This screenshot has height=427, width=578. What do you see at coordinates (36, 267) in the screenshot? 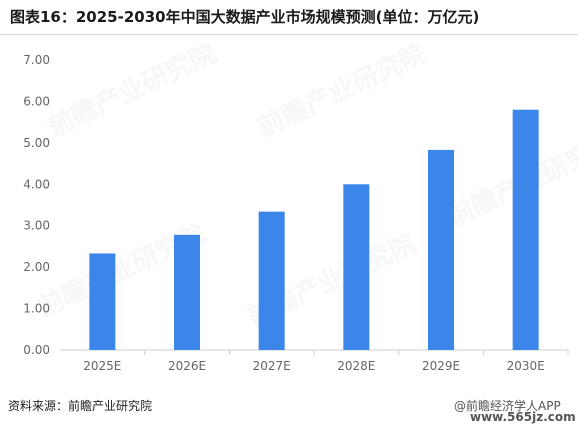
I see `y-tick-label: 2.00` at bounding box center [36, 267].